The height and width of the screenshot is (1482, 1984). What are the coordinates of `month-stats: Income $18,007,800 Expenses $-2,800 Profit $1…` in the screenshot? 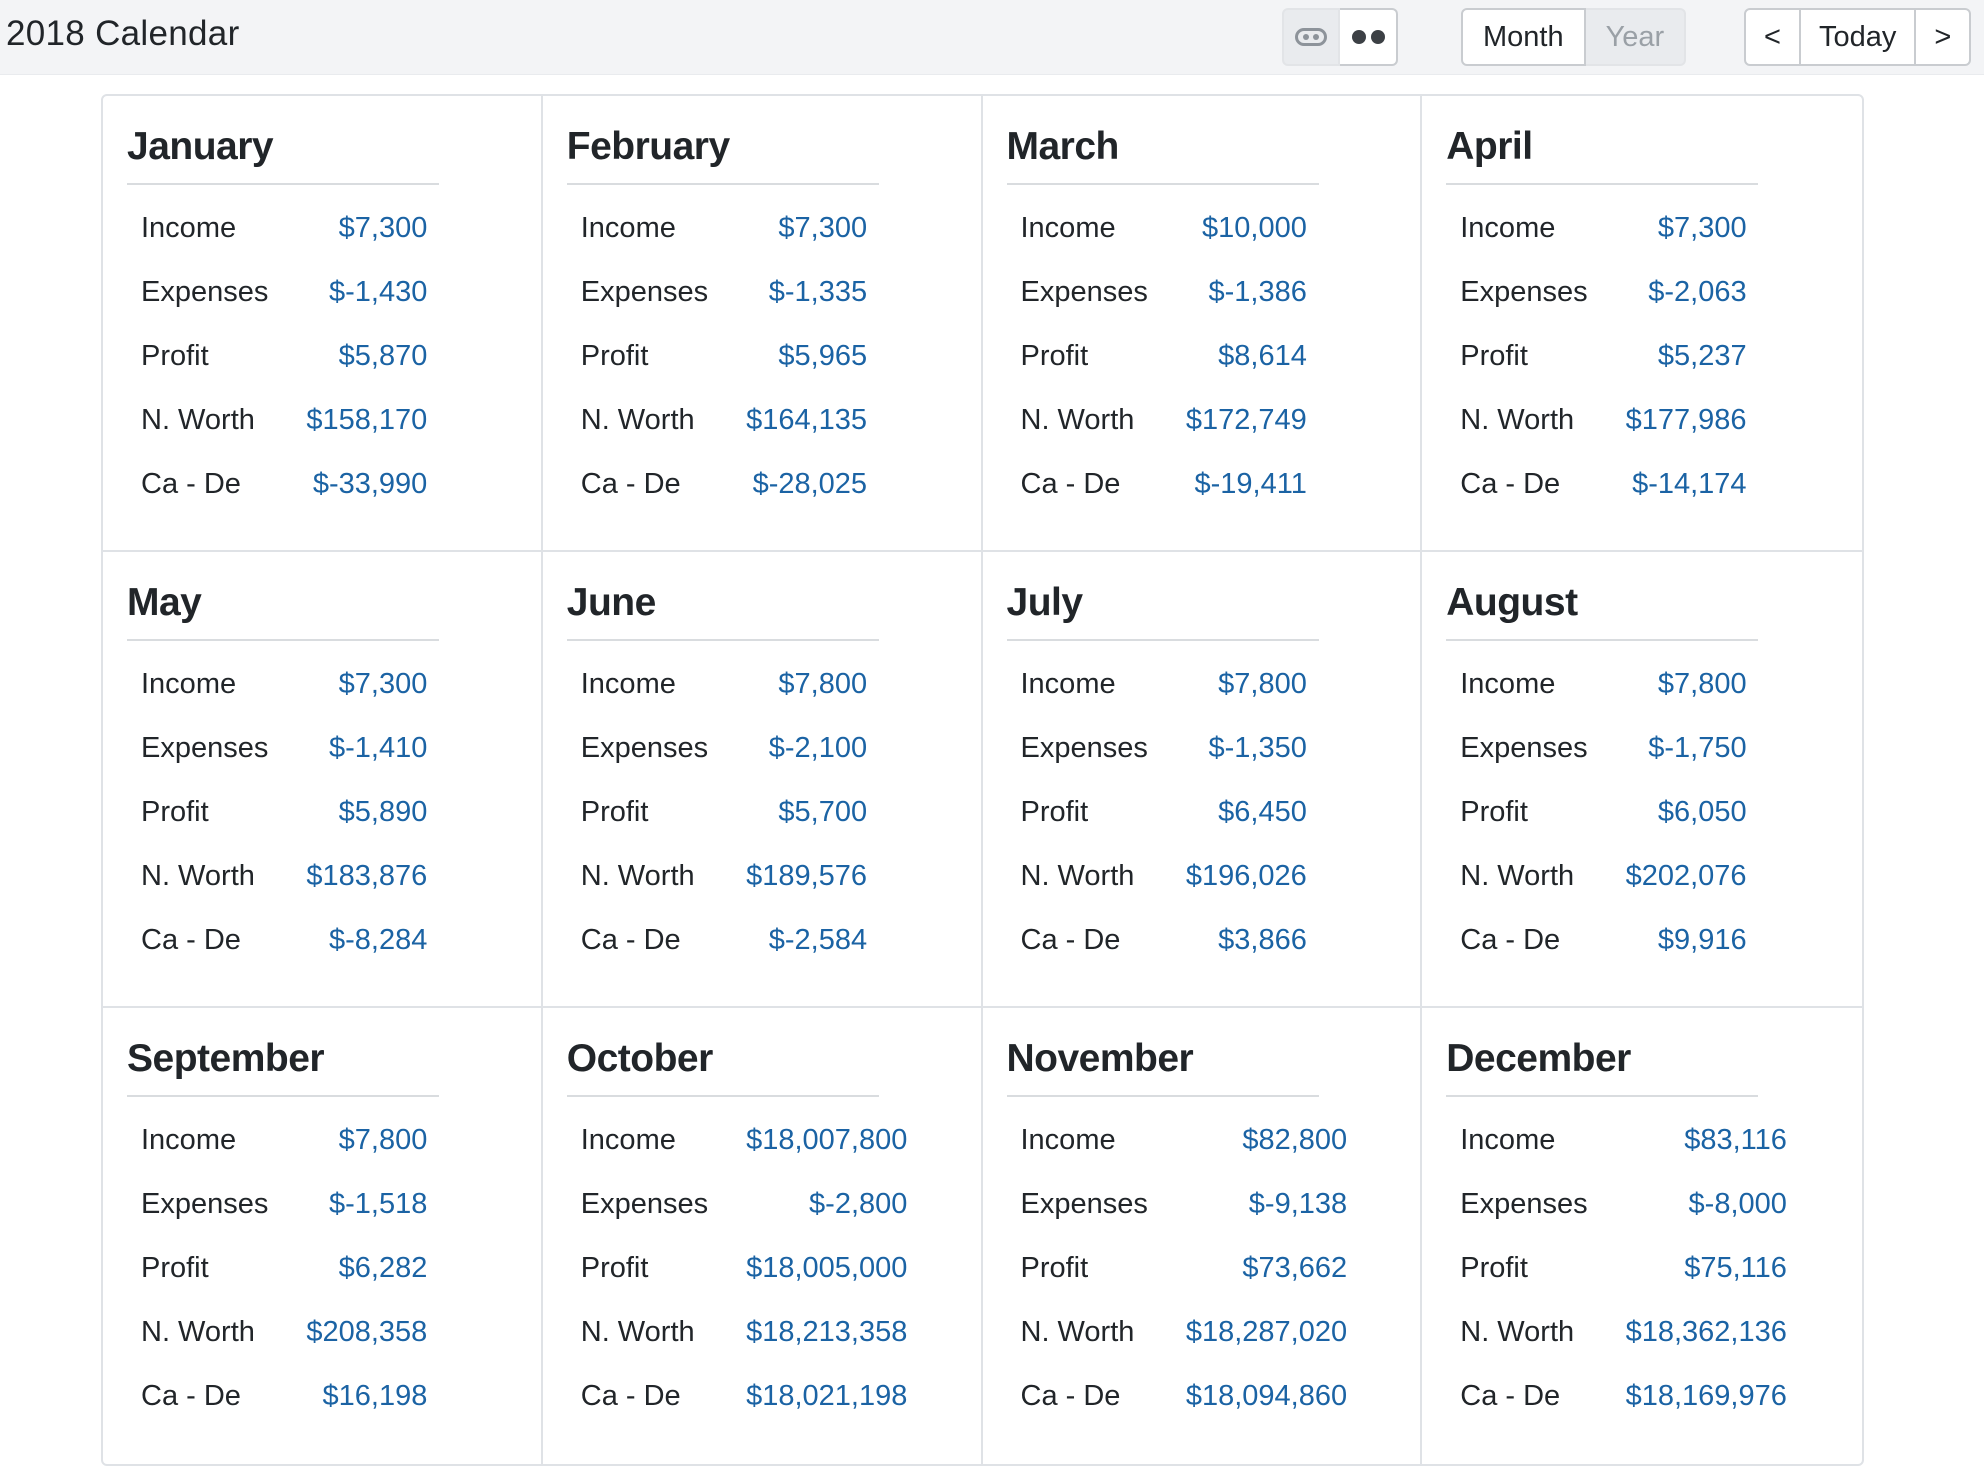 It's located at (744, 1269).